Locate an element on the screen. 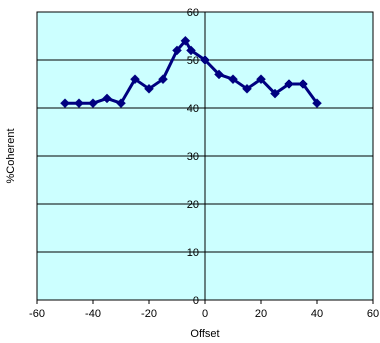  y-tick-label: 40 is located at coordinates (193, 109).